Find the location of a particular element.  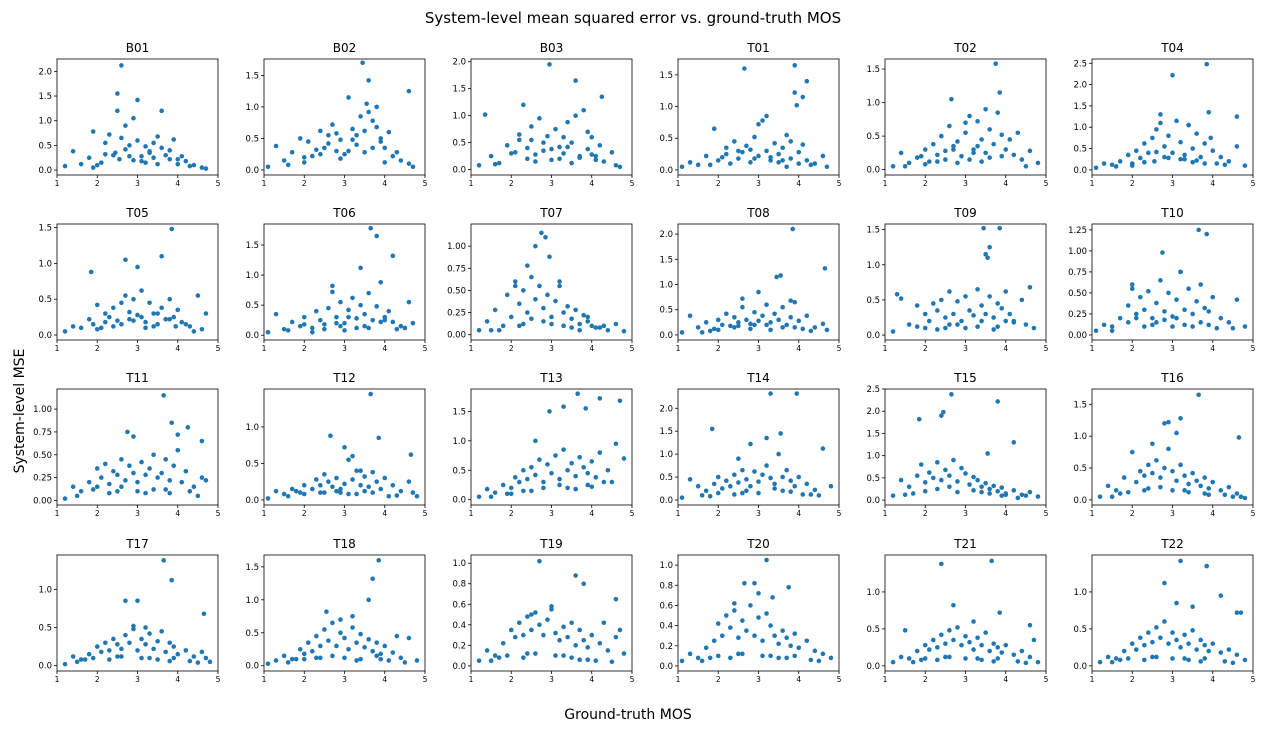

subplot-title: T15 is located at coordinates (965, 378).